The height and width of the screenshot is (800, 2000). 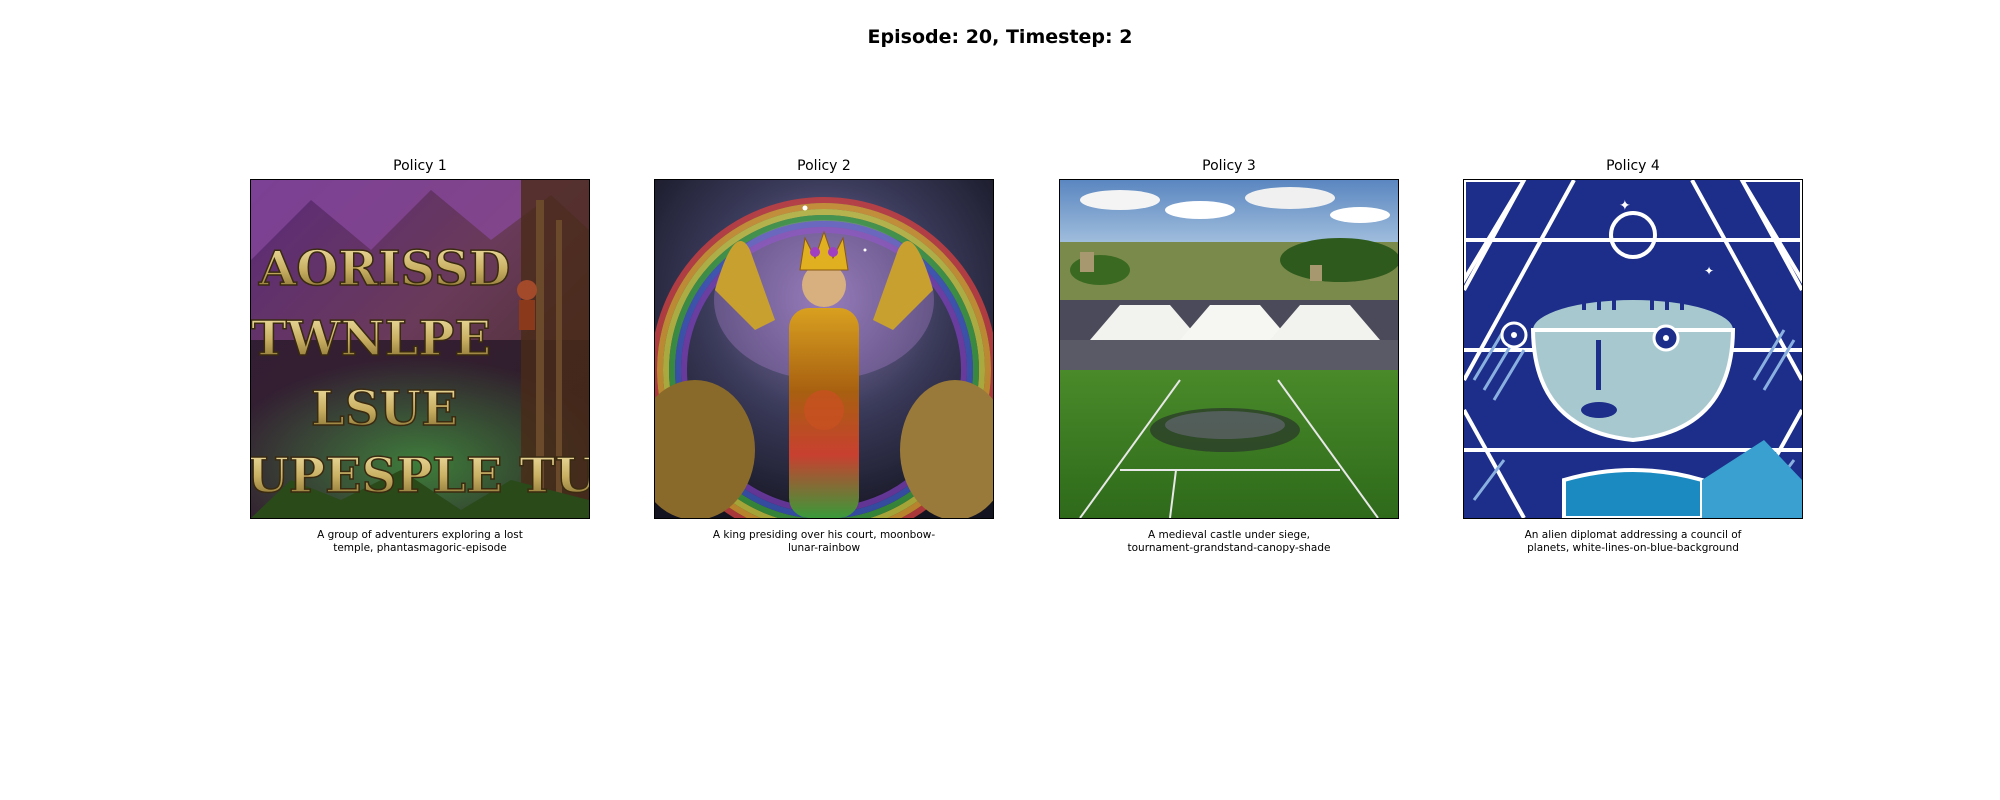 What do you see at coordinates (1000, 37) in the screenshot?
I see `figure-title: Episode: 20, Timestep: 2` at bounding box center [1000, 37].